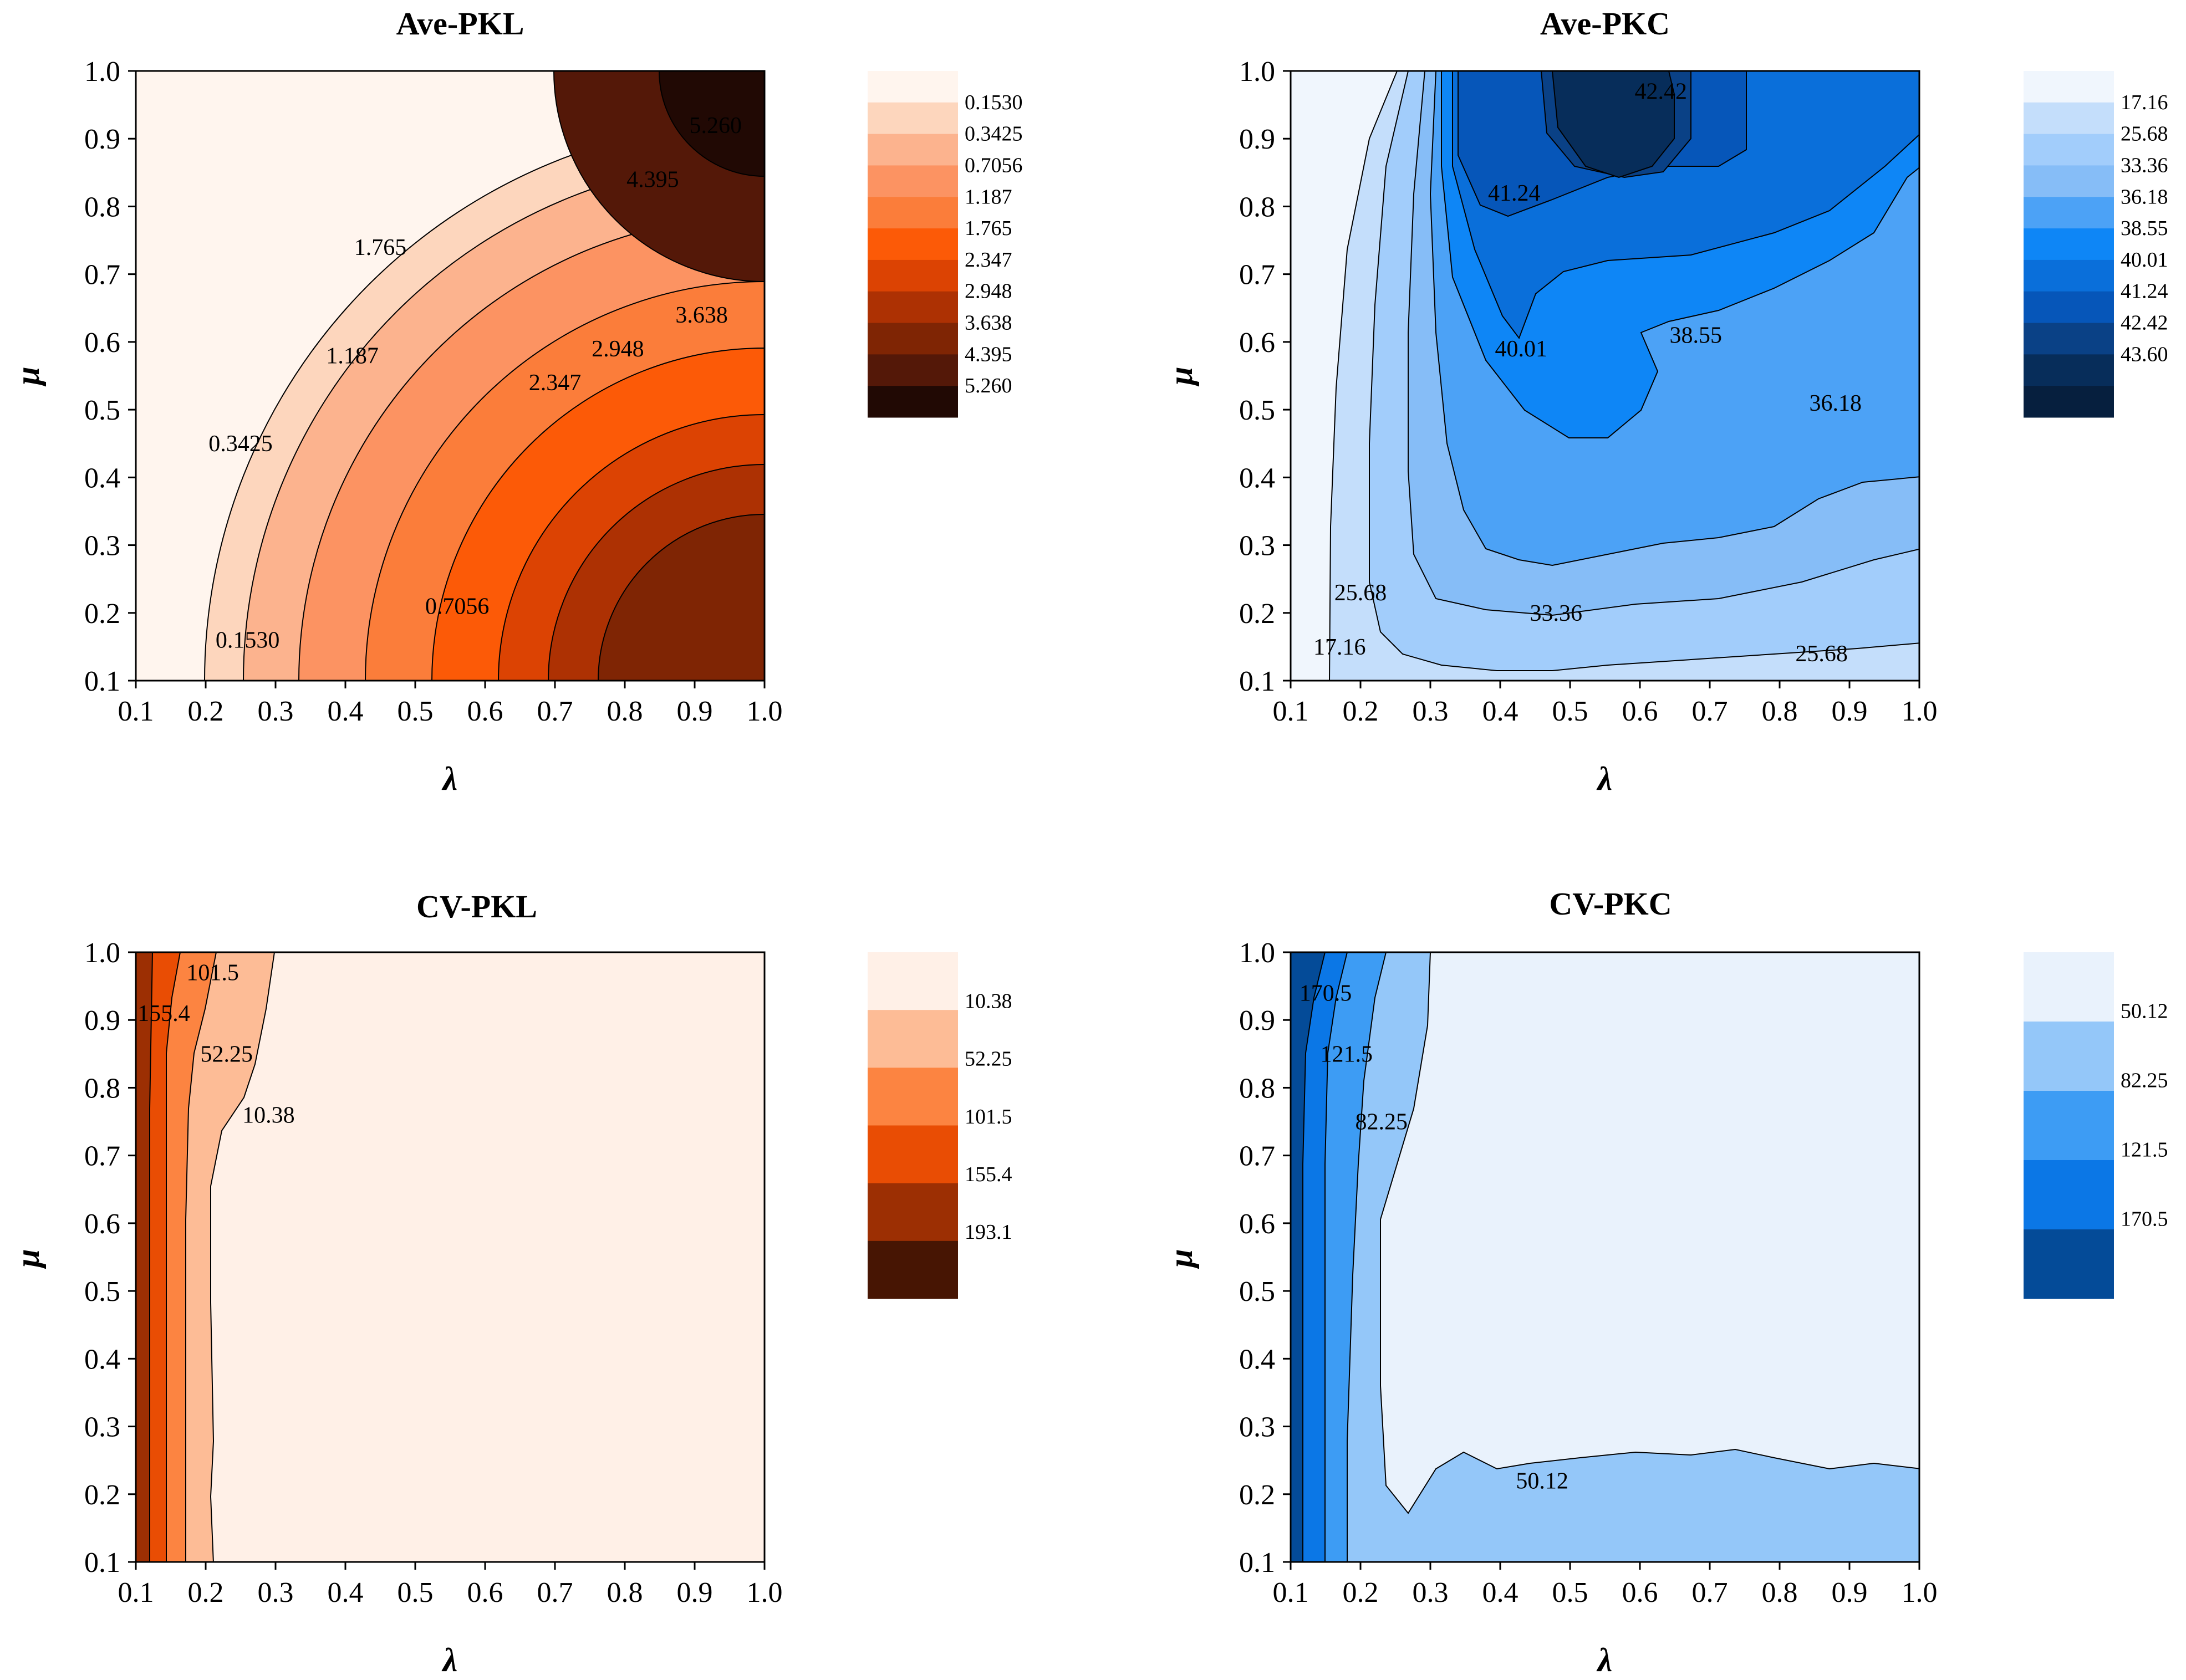 Image resolution: width=2186 pixels, height=1680 pixels. What do you see at coordinates (994, 165) in the screenshot?
I see `colorbar-label: 0.7056` at bounding box center [994, 165].